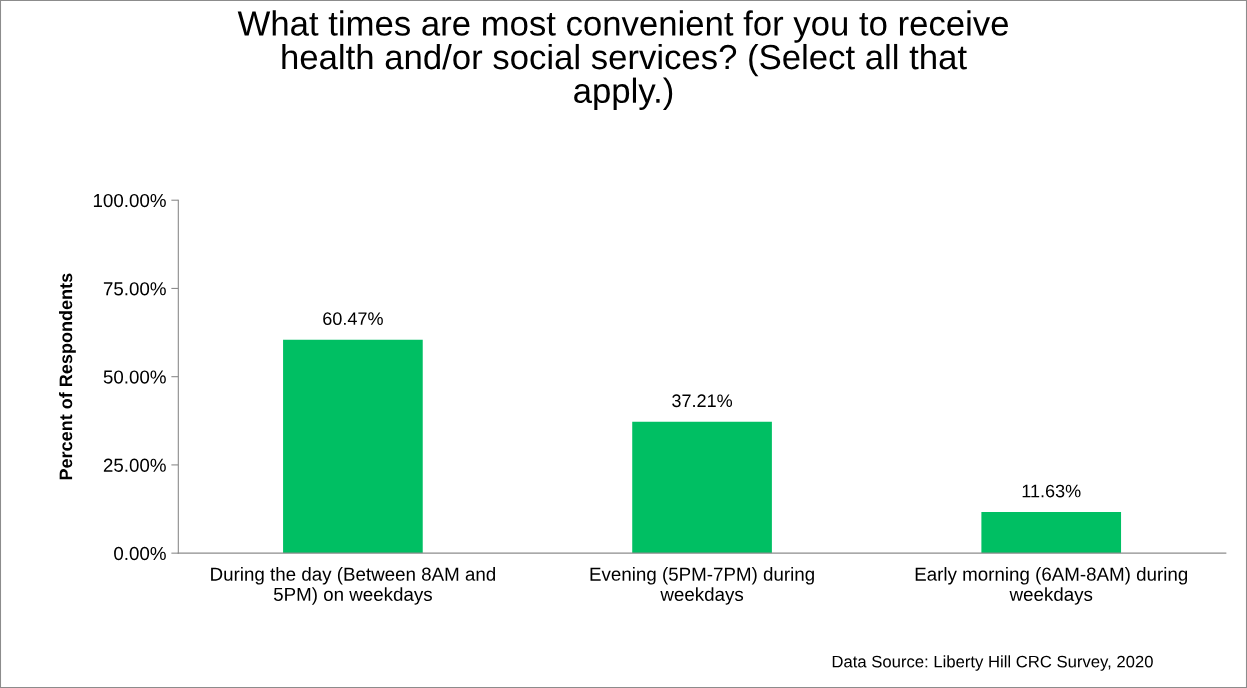 This screenshot has width=1247, height=688. Describe the element at coordinates (134, 465) in the screenshot. I see `y-tick-label: 25.00%` at that location.